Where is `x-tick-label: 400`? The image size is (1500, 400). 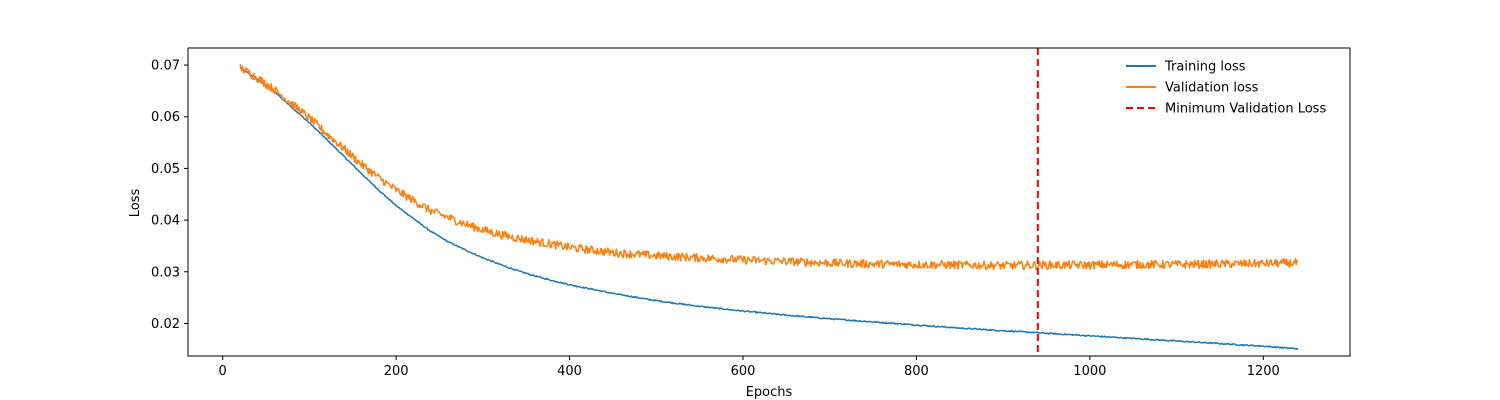 x-tick-label: 400 is located at coordinates (569, 371).